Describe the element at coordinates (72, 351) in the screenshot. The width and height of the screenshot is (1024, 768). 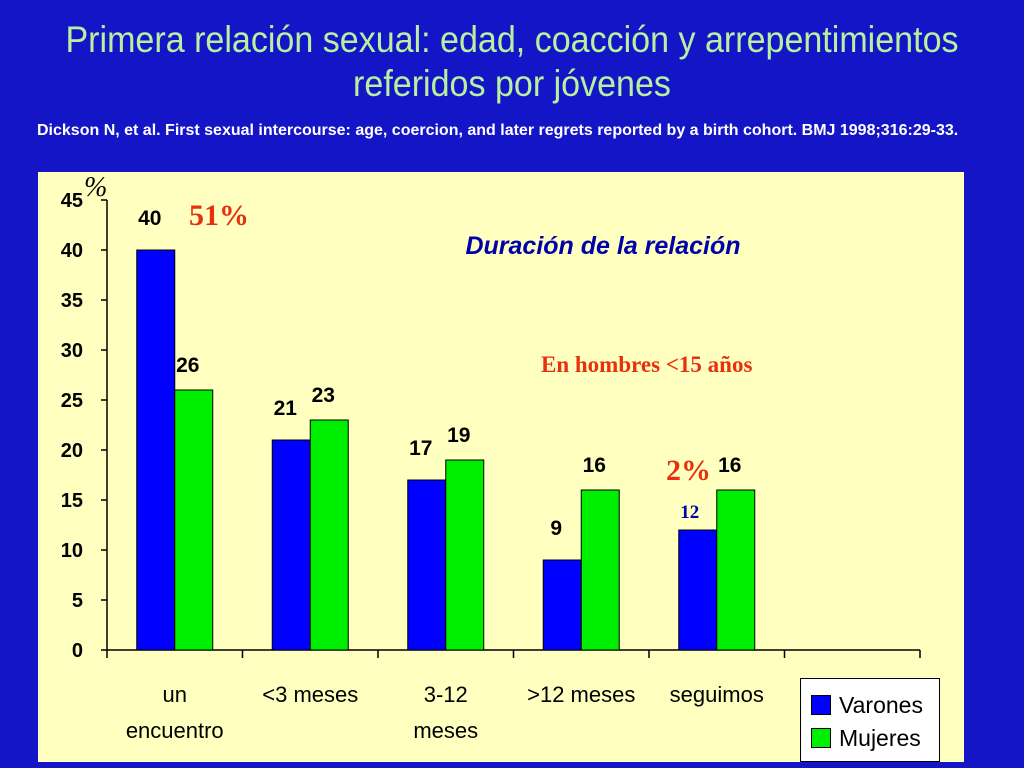
I see `y-tick-label: 30` at that location.